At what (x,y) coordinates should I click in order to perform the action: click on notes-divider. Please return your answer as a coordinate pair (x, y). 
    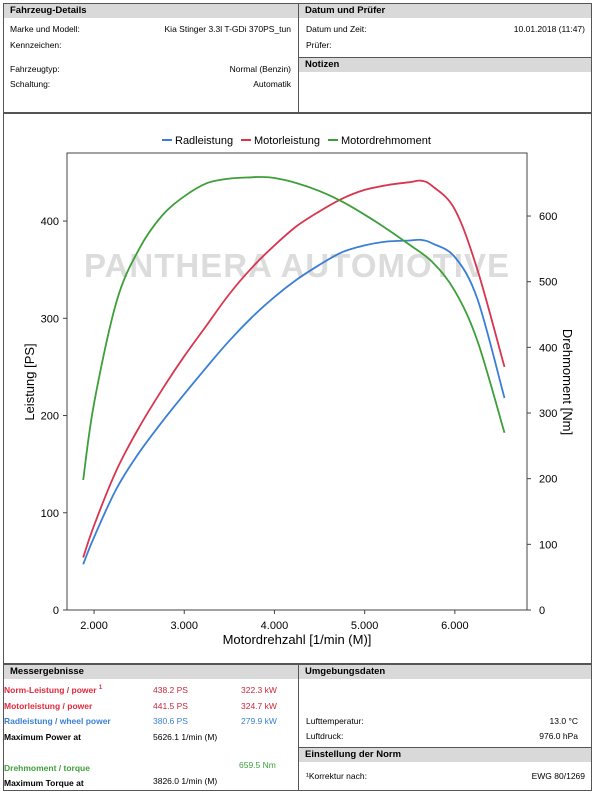
    Looking at the image, I should click on (445, 57).